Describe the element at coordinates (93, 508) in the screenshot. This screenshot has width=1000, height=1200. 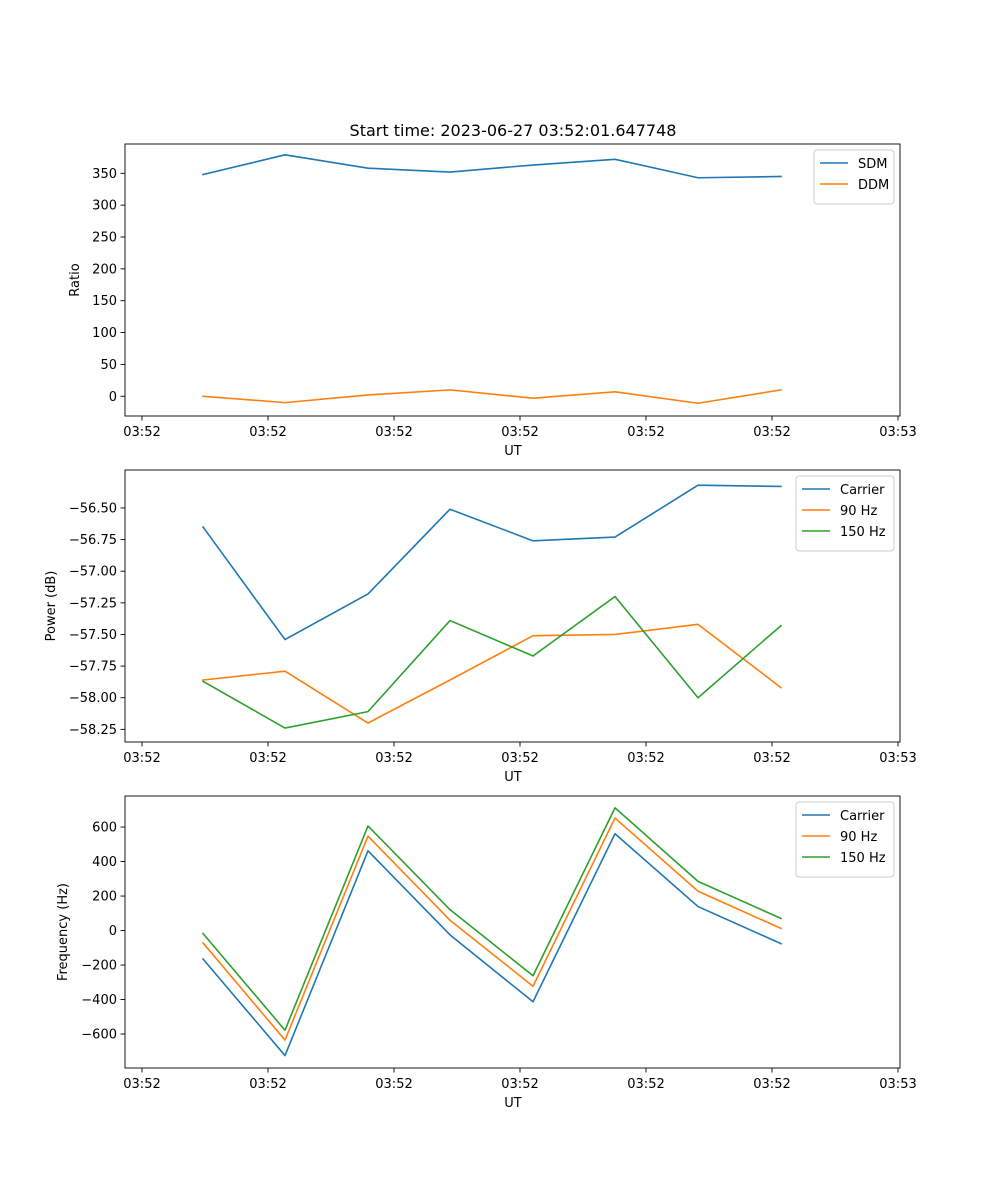
I see `y-tick-label: −56.50` at that location.